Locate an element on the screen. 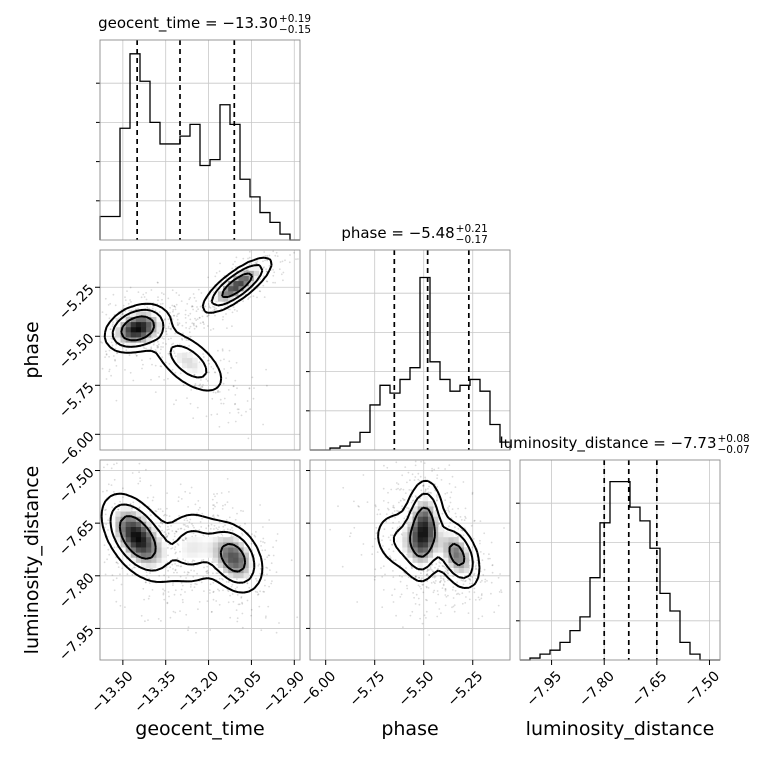  x-tick-label: −13.05 is located at coordinates (241, 692).